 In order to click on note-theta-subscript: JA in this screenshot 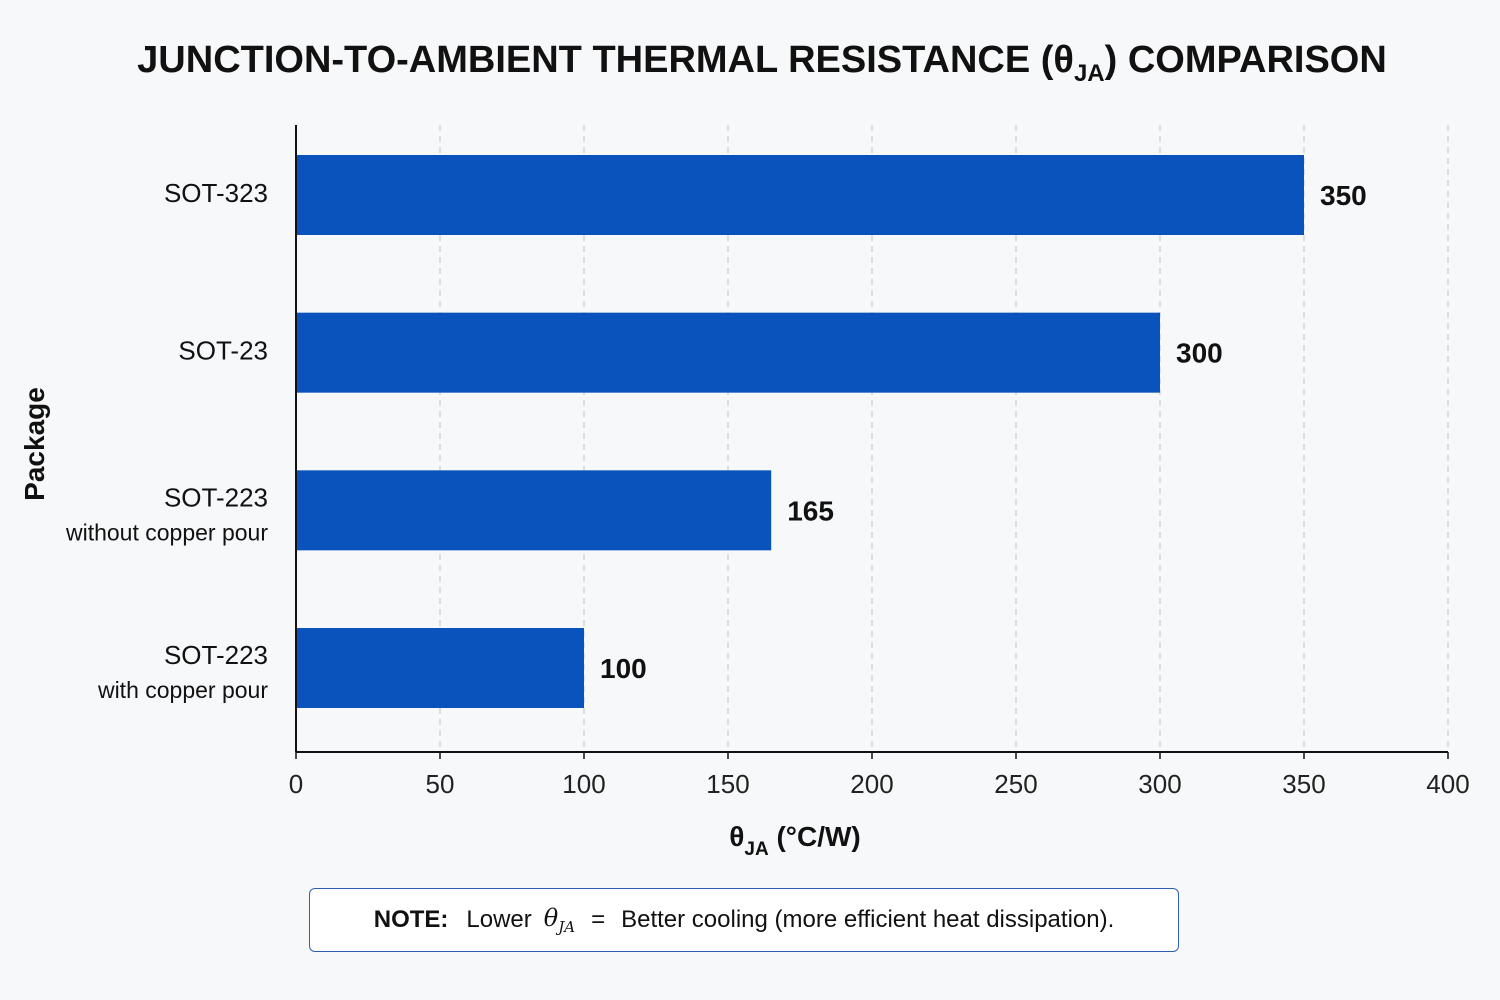, I will do `click(567, 927)`.